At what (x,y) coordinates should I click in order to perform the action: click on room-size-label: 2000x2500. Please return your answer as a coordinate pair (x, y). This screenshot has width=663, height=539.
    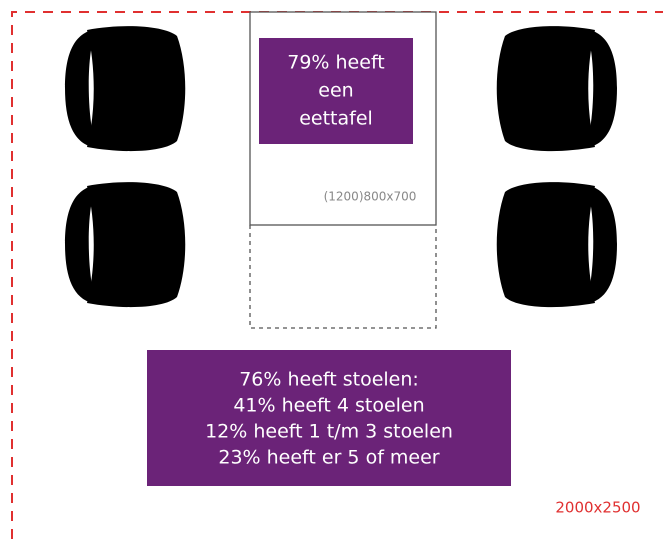
    Looking at the image, I should click on (597, 508).